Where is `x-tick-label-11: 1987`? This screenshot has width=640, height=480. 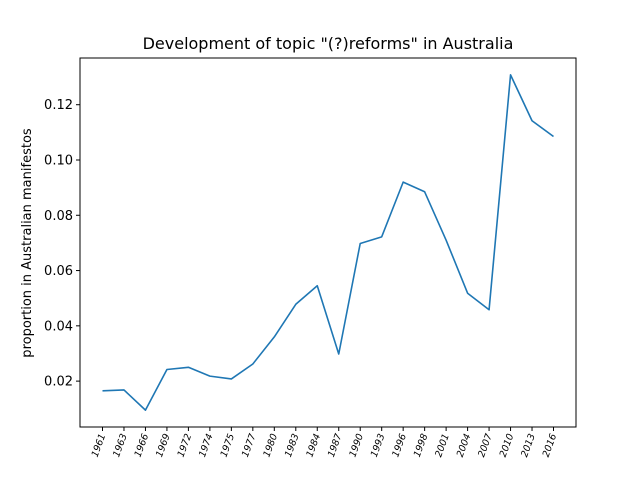 x-tick-label-11: 1987 is located at coordinates (335, 445).